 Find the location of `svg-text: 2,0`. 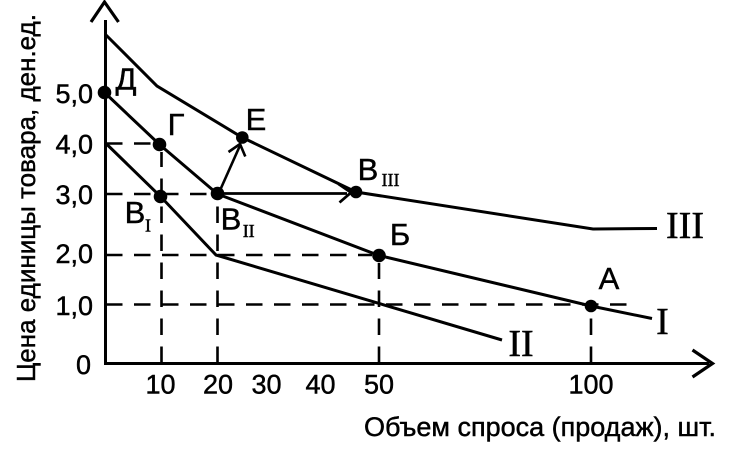

svg-text: 2,0 is located at coordinates (74, 254).